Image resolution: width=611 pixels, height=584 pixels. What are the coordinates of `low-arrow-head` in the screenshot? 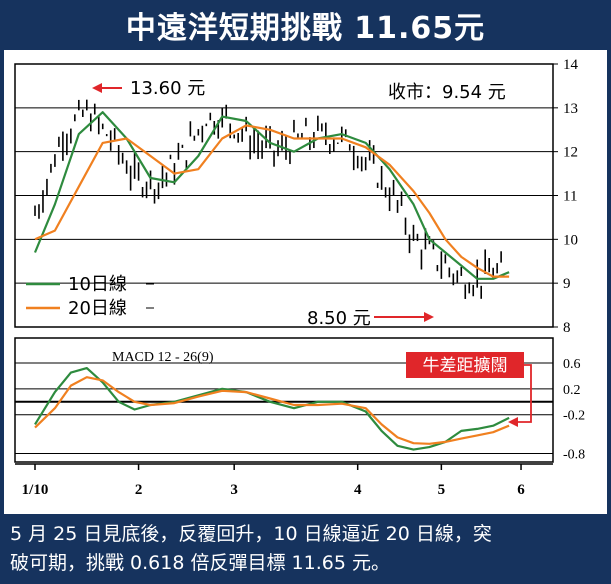 It's located at (429, 317).